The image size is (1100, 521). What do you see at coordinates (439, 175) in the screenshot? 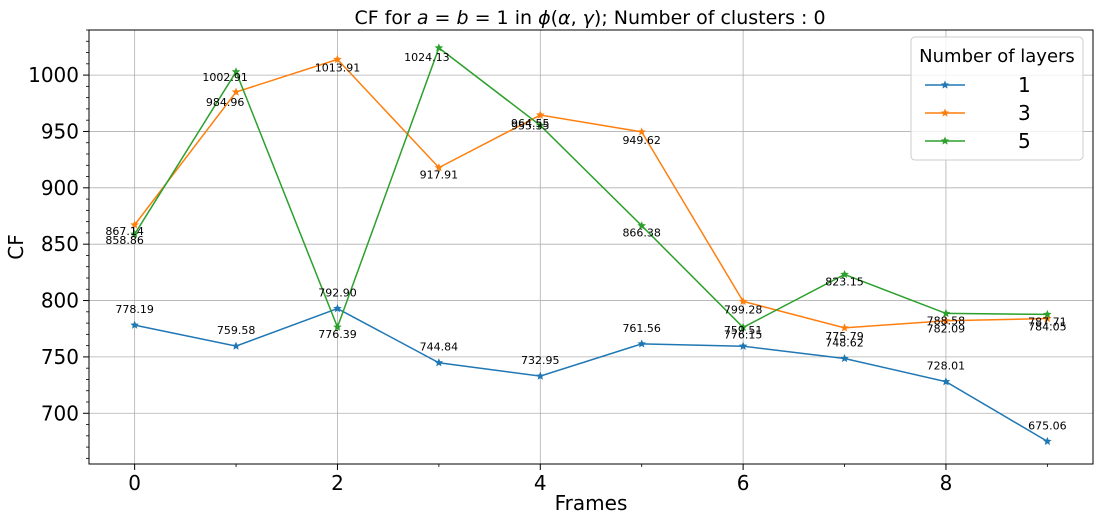
I see `data-label: 917.91` at bounding box center [439, 175].